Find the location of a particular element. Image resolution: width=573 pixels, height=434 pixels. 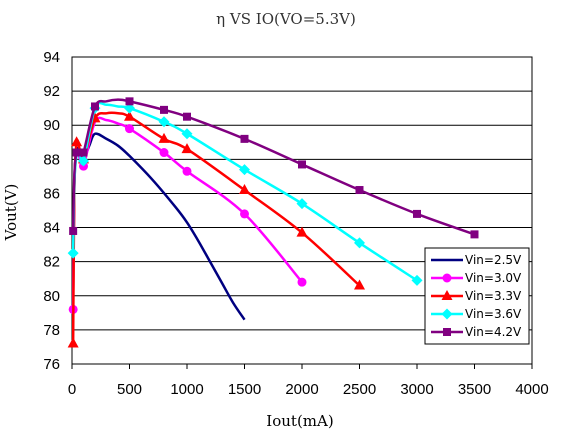

y-tick-label: 88 is located at coordinates (51, 159).